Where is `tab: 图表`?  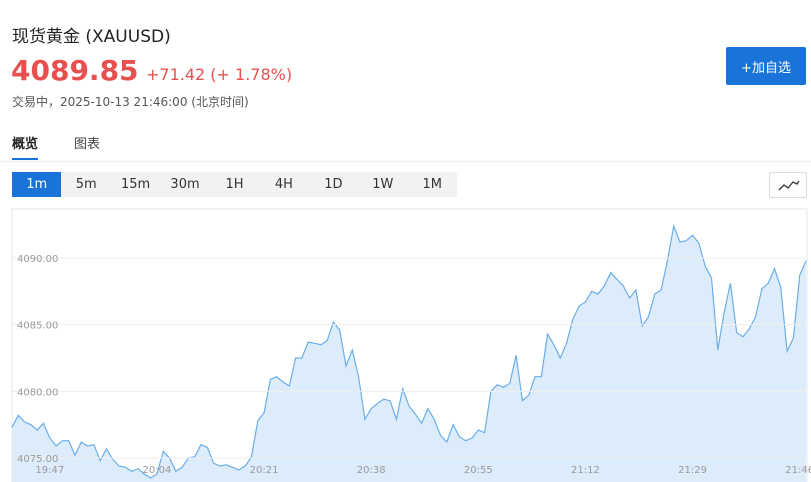
tab: 图表 is located at coordinates (87, 144).